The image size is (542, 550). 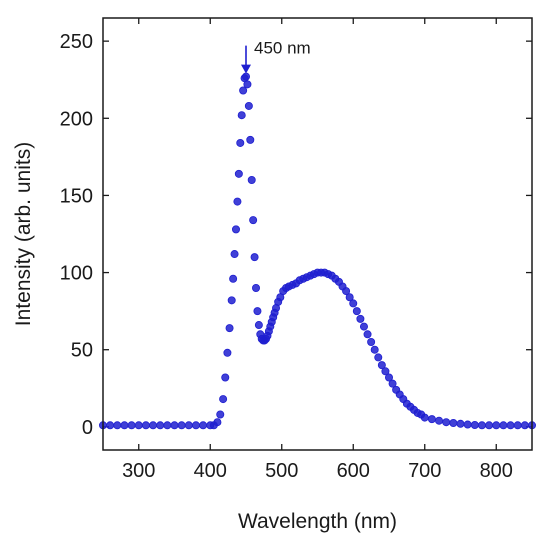 I want to click on y-tick-label: 100, so click(x=76, y=274).